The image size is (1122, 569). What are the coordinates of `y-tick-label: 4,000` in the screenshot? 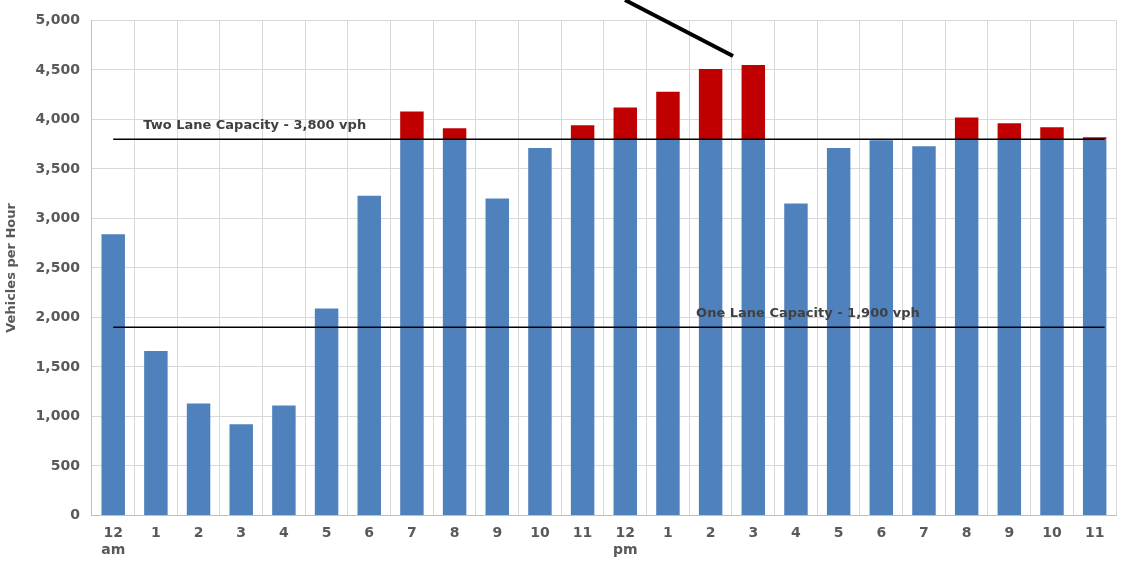 It's located at (58, 118).